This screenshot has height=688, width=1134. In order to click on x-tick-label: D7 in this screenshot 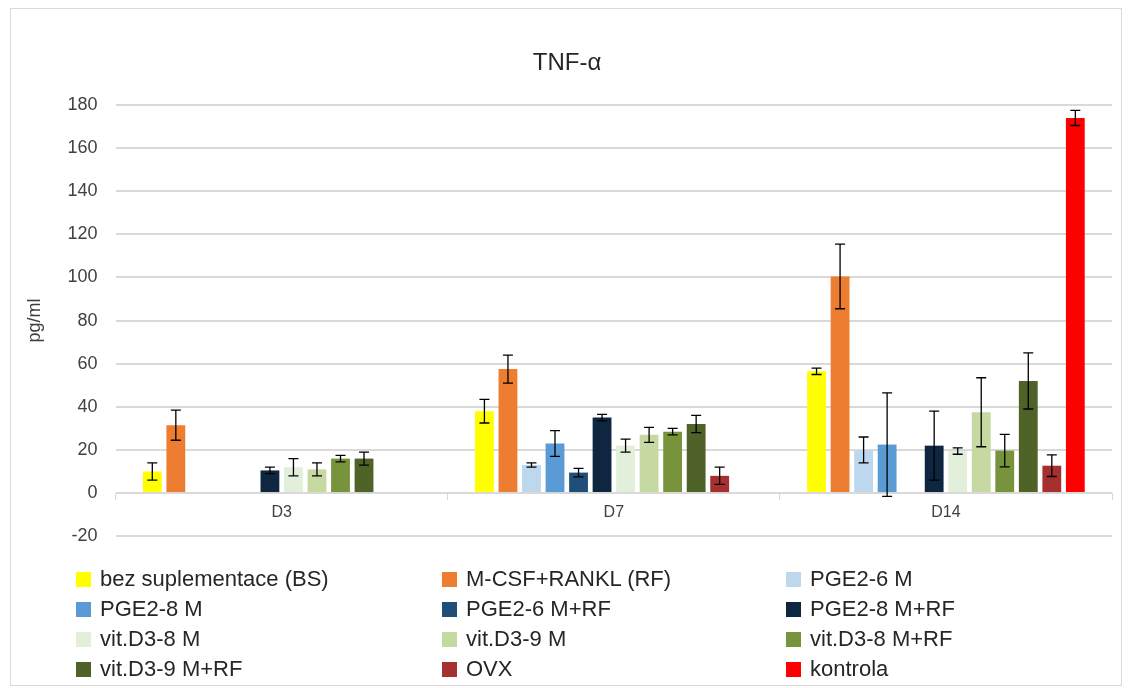, I will do `click(614, 512)`.